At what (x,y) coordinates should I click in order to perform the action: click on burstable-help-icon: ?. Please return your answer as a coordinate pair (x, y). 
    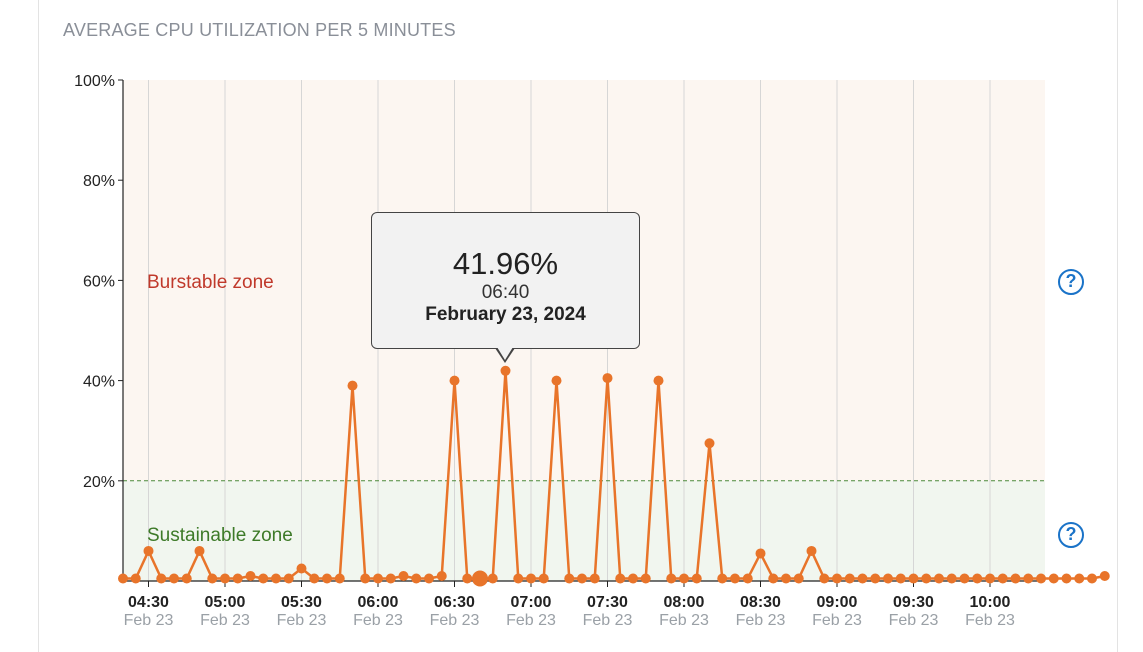
    Looking at the image, I should click on (1071, 282).